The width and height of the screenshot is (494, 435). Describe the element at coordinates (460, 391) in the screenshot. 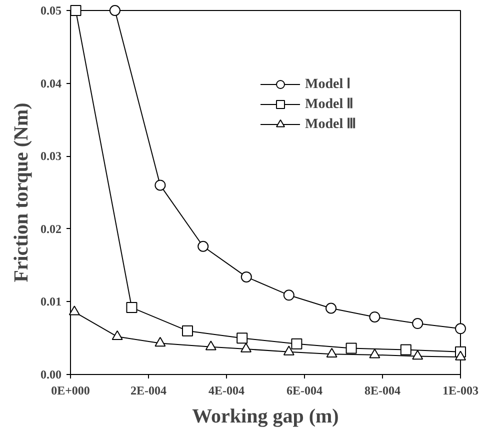

I see `x-tick-label: 1E-003` at that location.